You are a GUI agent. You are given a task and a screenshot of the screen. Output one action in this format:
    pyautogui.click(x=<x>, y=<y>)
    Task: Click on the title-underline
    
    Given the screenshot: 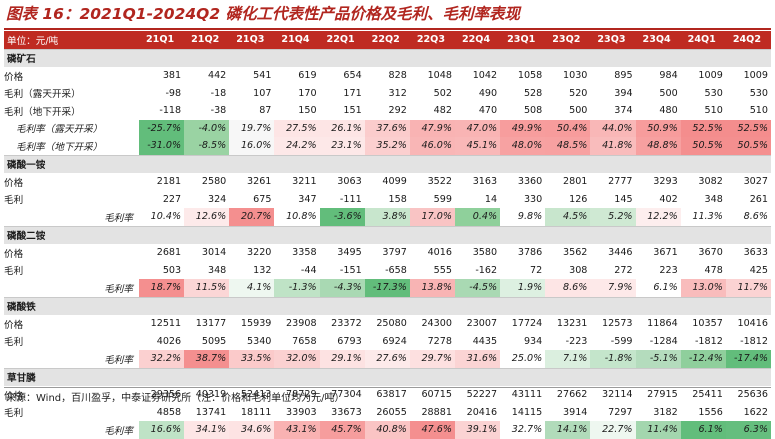 What is the action you would take?
    pyautogui.click(x=387, y=29)
    